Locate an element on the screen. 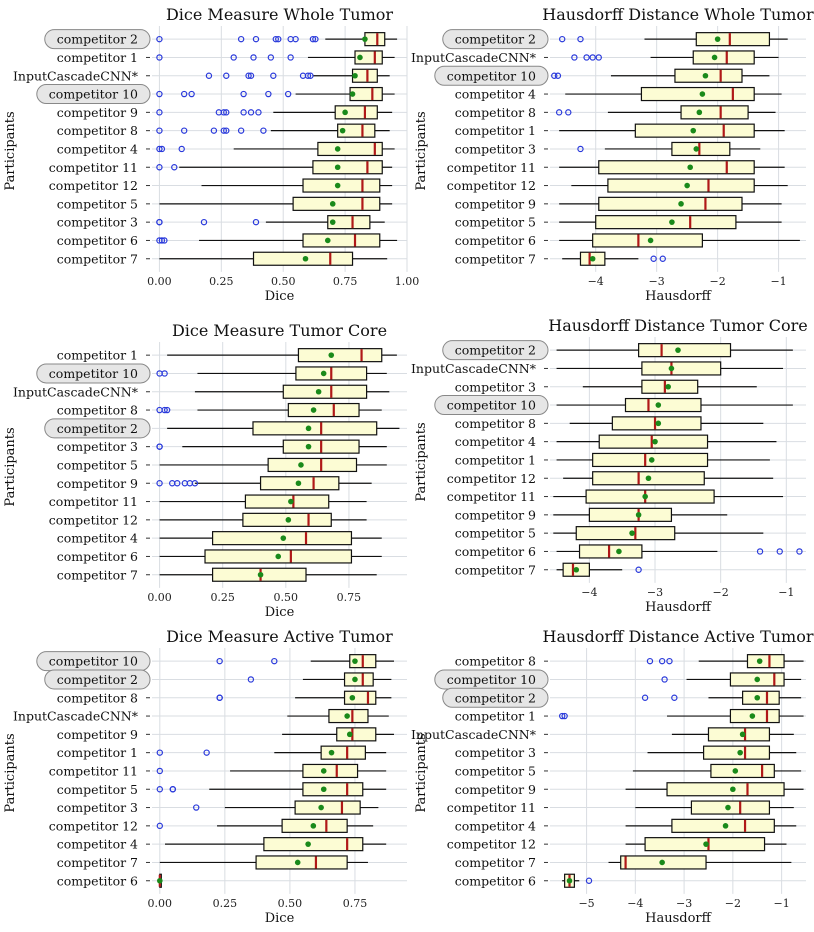 Image resolution: width=814 pixels, height=932 pixels. box-row: competitor 1 is located at coordinates (232, 355).